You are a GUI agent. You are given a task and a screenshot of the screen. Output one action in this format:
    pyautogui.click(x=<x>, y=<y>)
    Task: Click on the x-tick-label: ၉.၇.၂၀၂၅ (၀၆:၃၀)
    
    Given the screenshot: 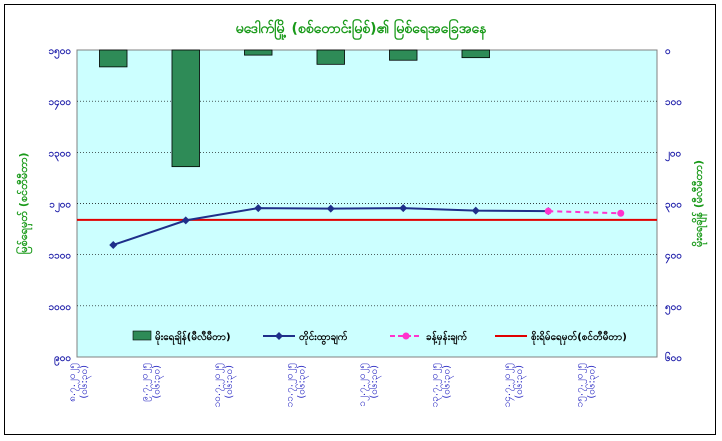 What is the action you would take?
    pyautogui.click(x=152, y=382)
    